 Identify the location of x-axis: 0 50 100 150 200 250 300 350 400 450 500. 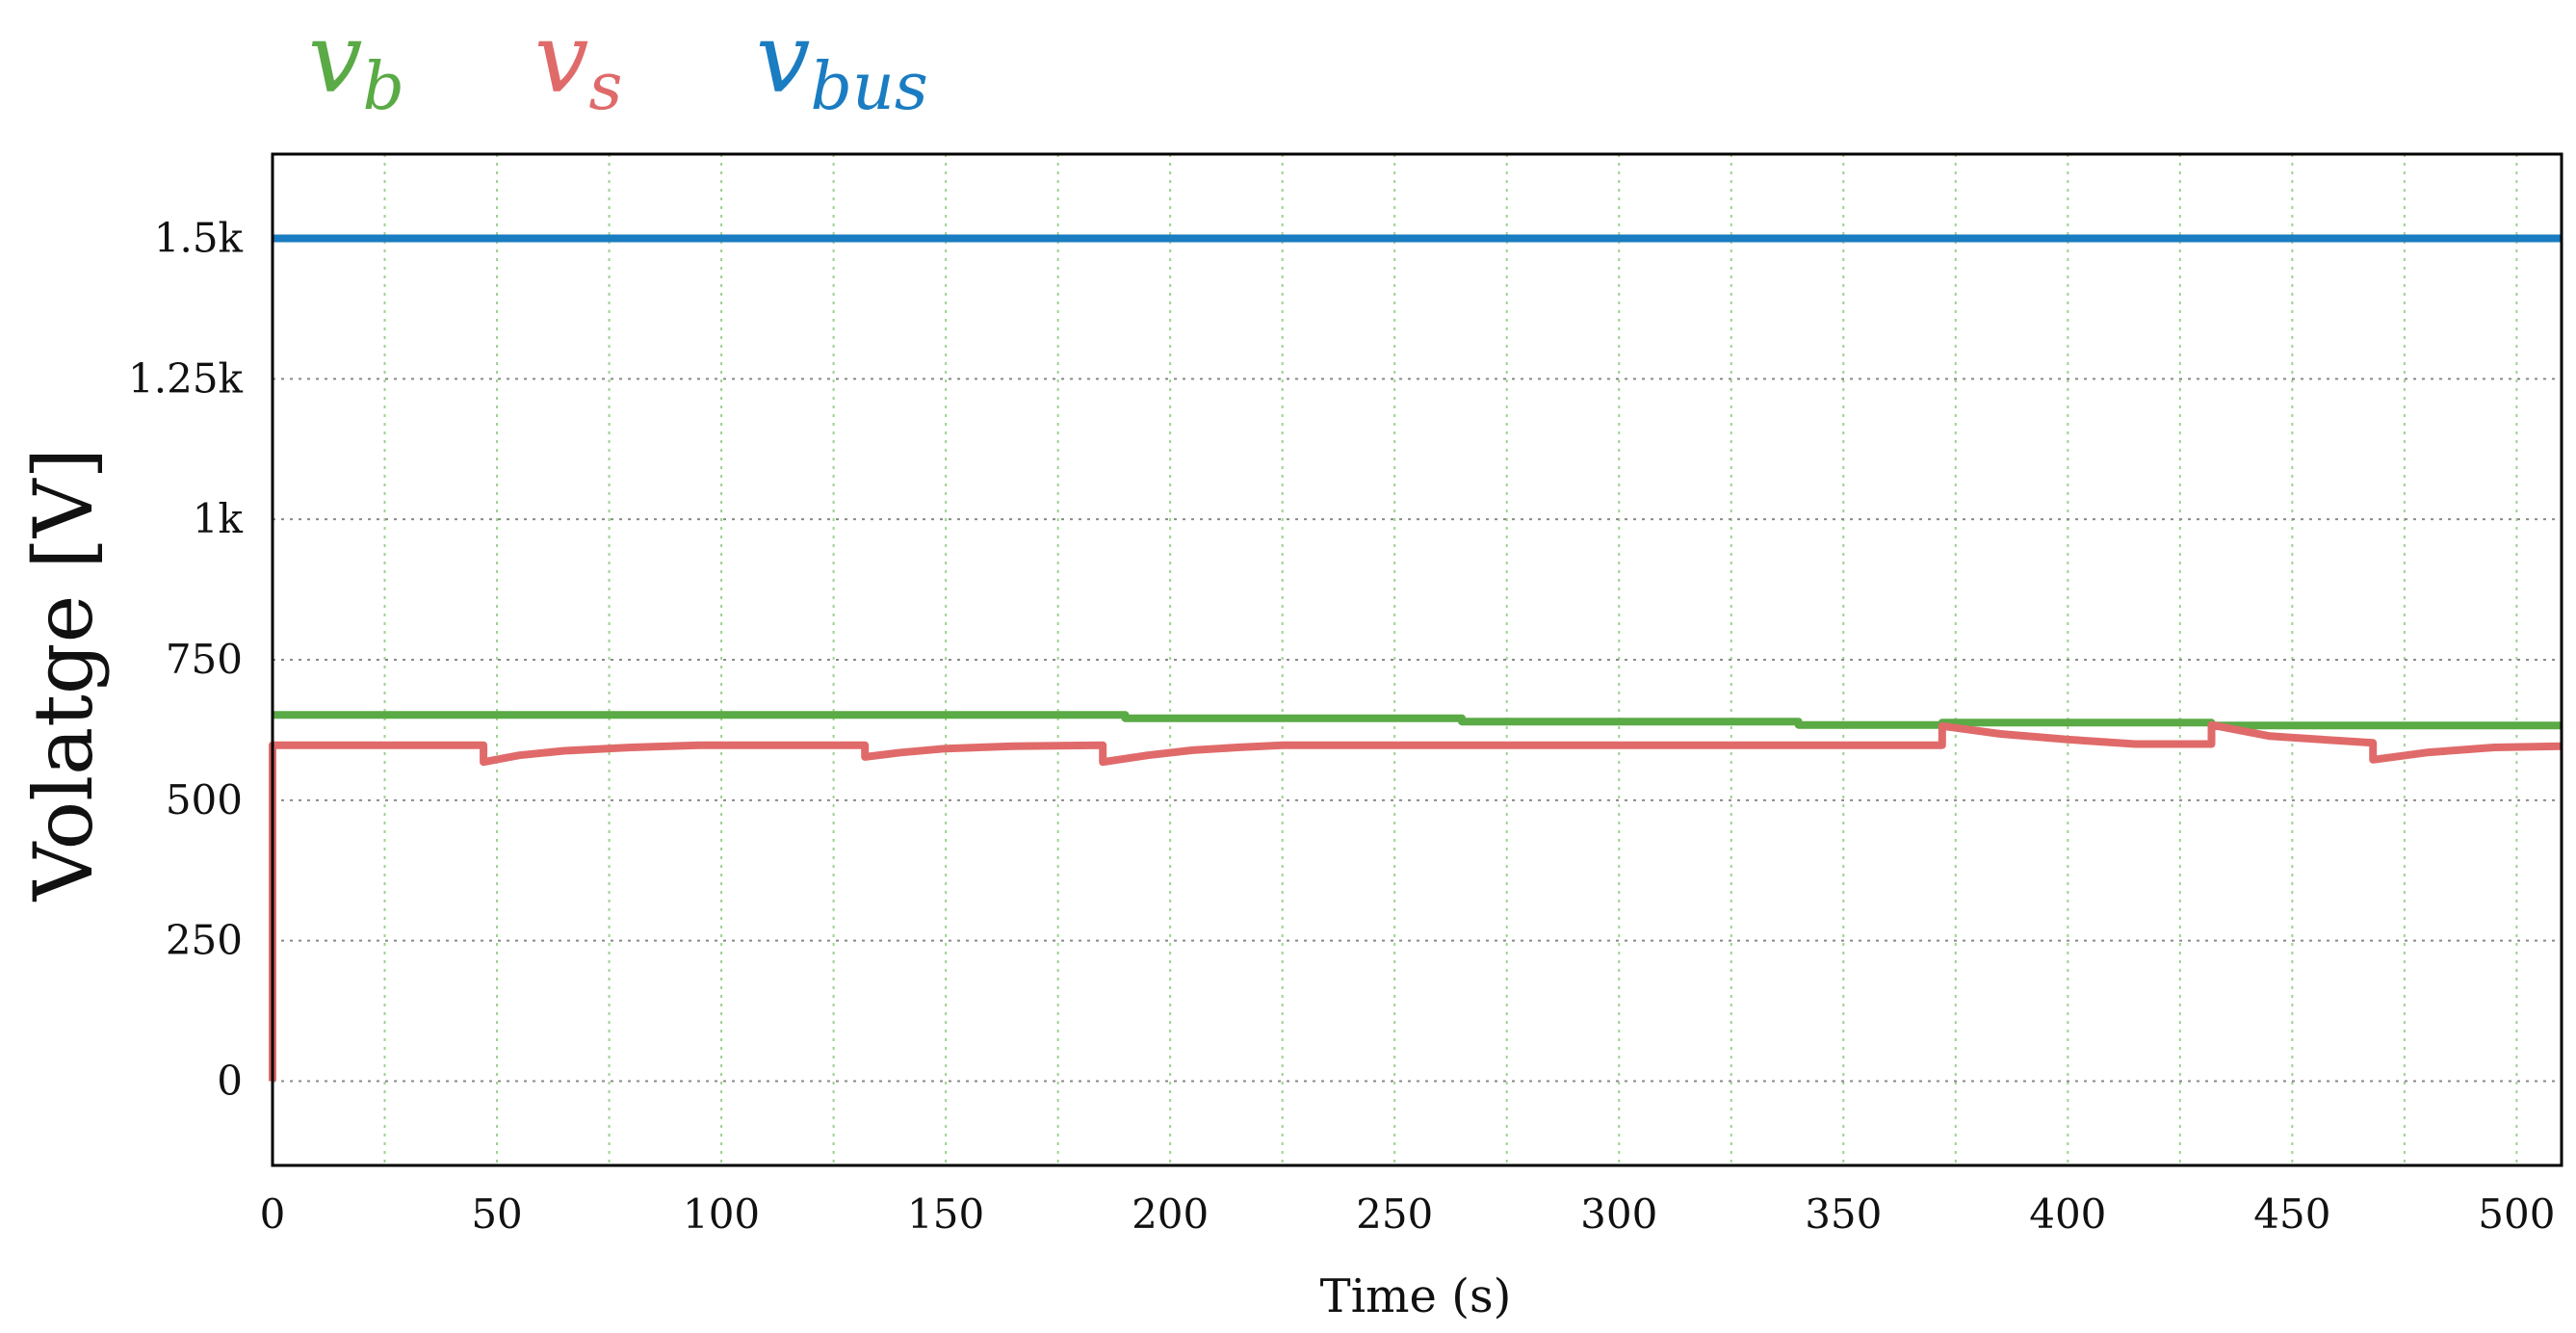
(1408, 1214).